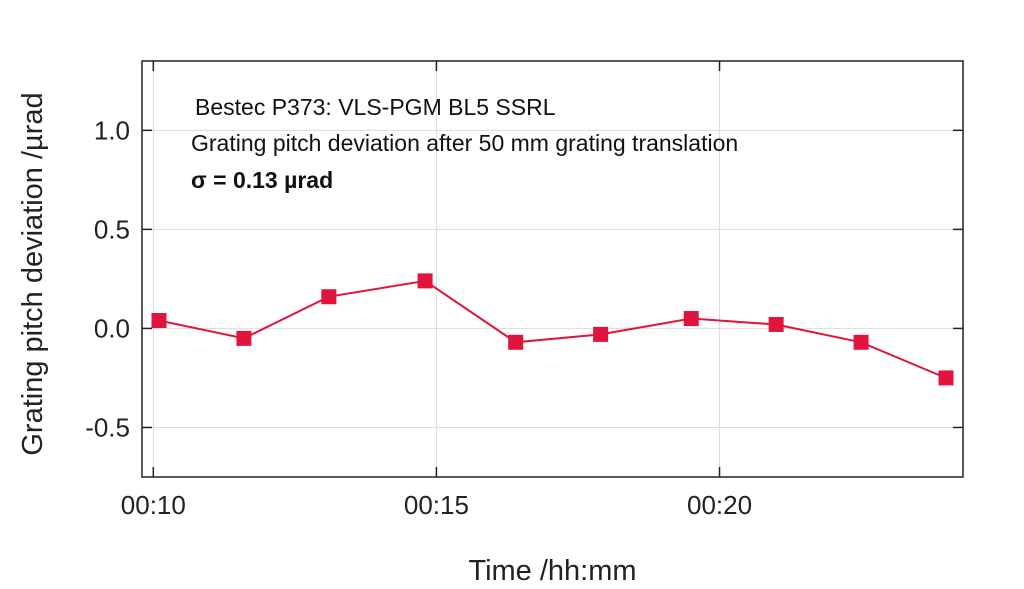  What do you see at coordinates (375, 107) in the screenshot?
I see `annotation-title: Bestec P373: VLS-PGM BL5 SSRL` at bounding box center [375, 107].